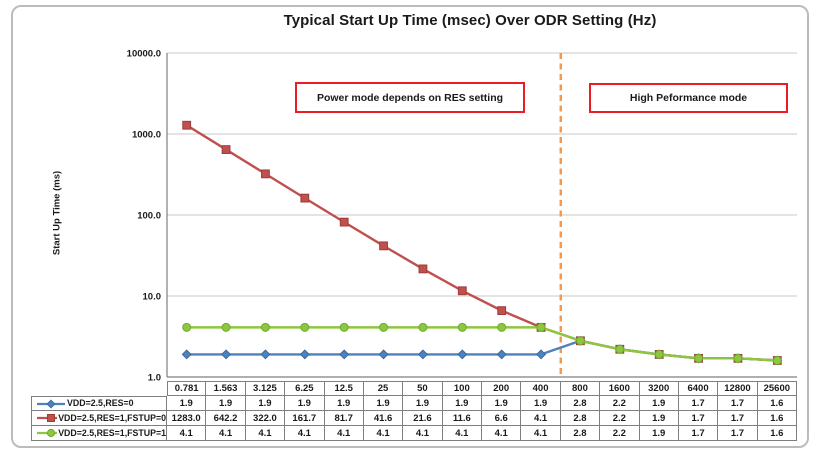 This screenshot has width=819, height=454. Describe the element at coordinates (305, 418) in the screenshot. I see `table-value-cell: 161.7` at that location.